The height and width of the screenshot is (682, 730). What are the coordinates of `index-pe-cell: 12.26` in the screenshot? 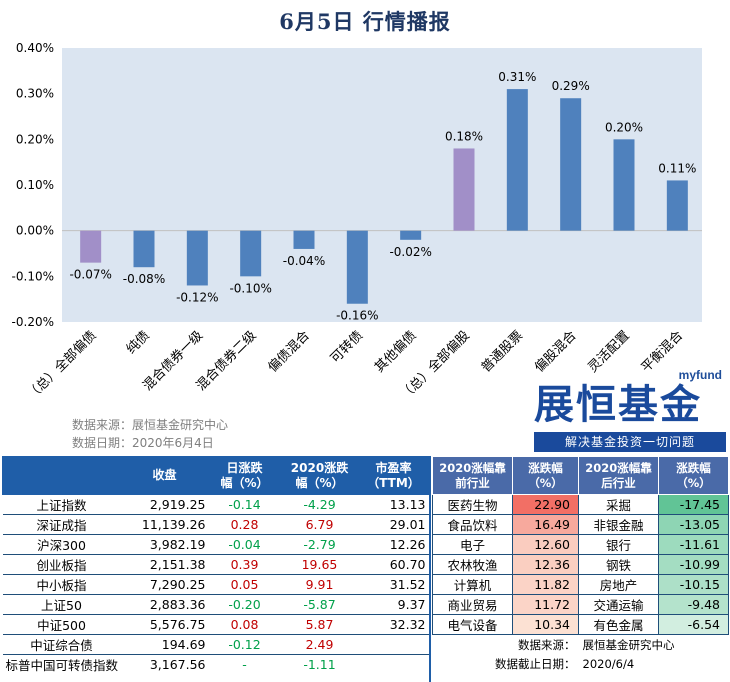 It's located at (393, 544).